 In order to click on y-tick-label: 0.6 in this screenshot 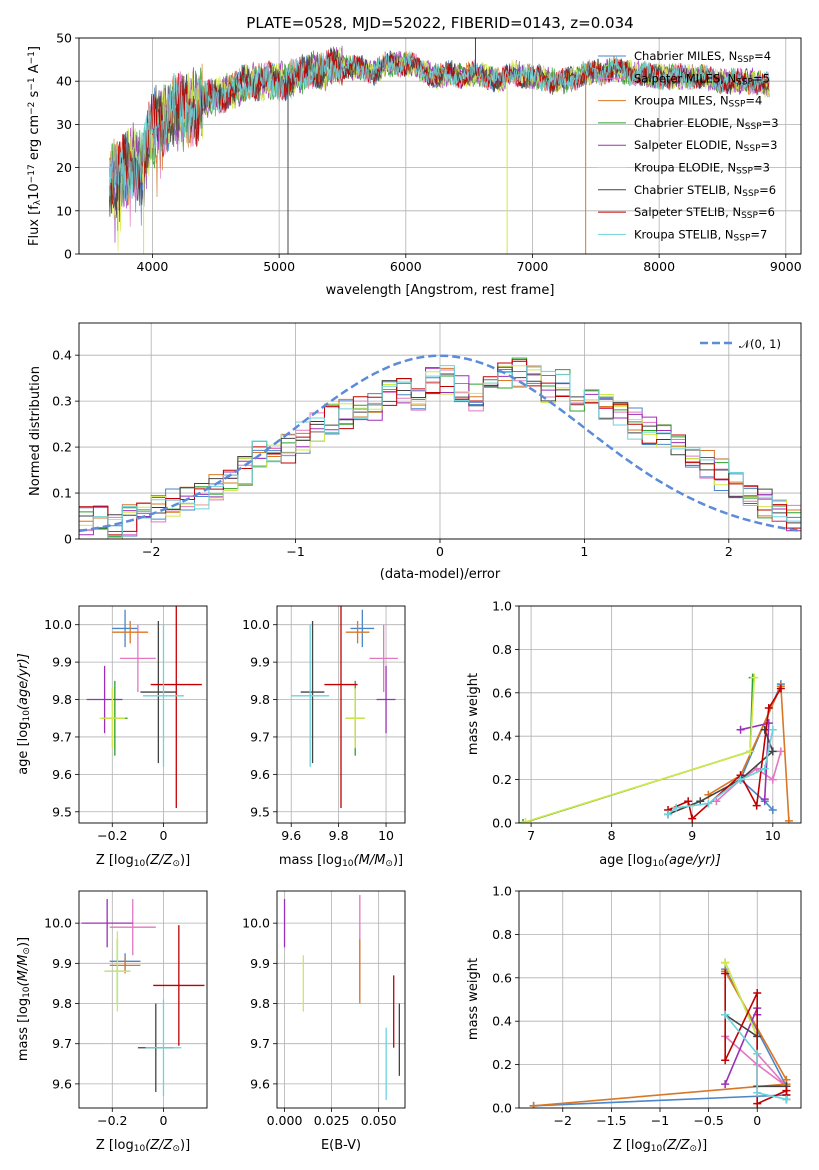, I will do `click(502, 977)`.